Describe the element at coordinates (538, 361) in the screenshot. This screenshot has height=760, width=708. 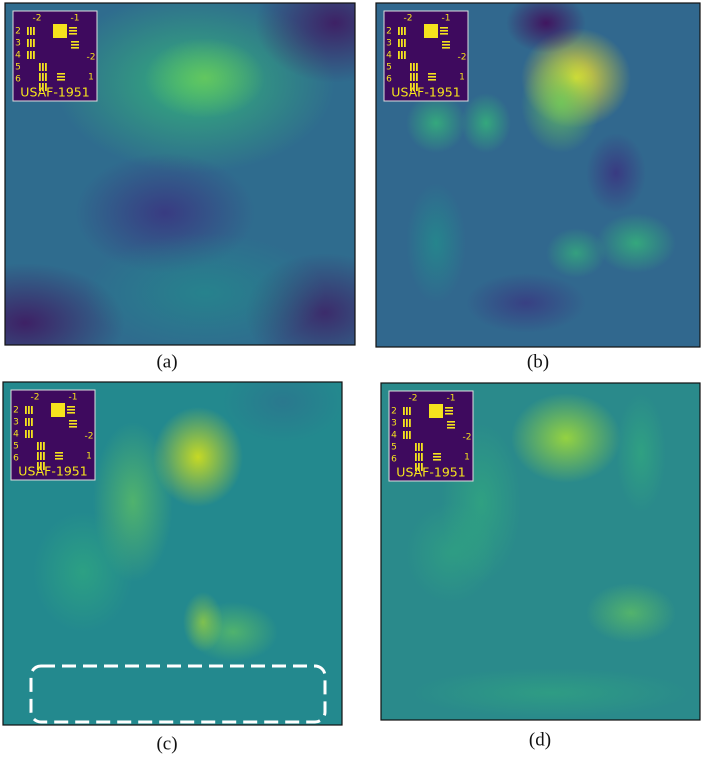
I see `panel-label: (b)` at that location.